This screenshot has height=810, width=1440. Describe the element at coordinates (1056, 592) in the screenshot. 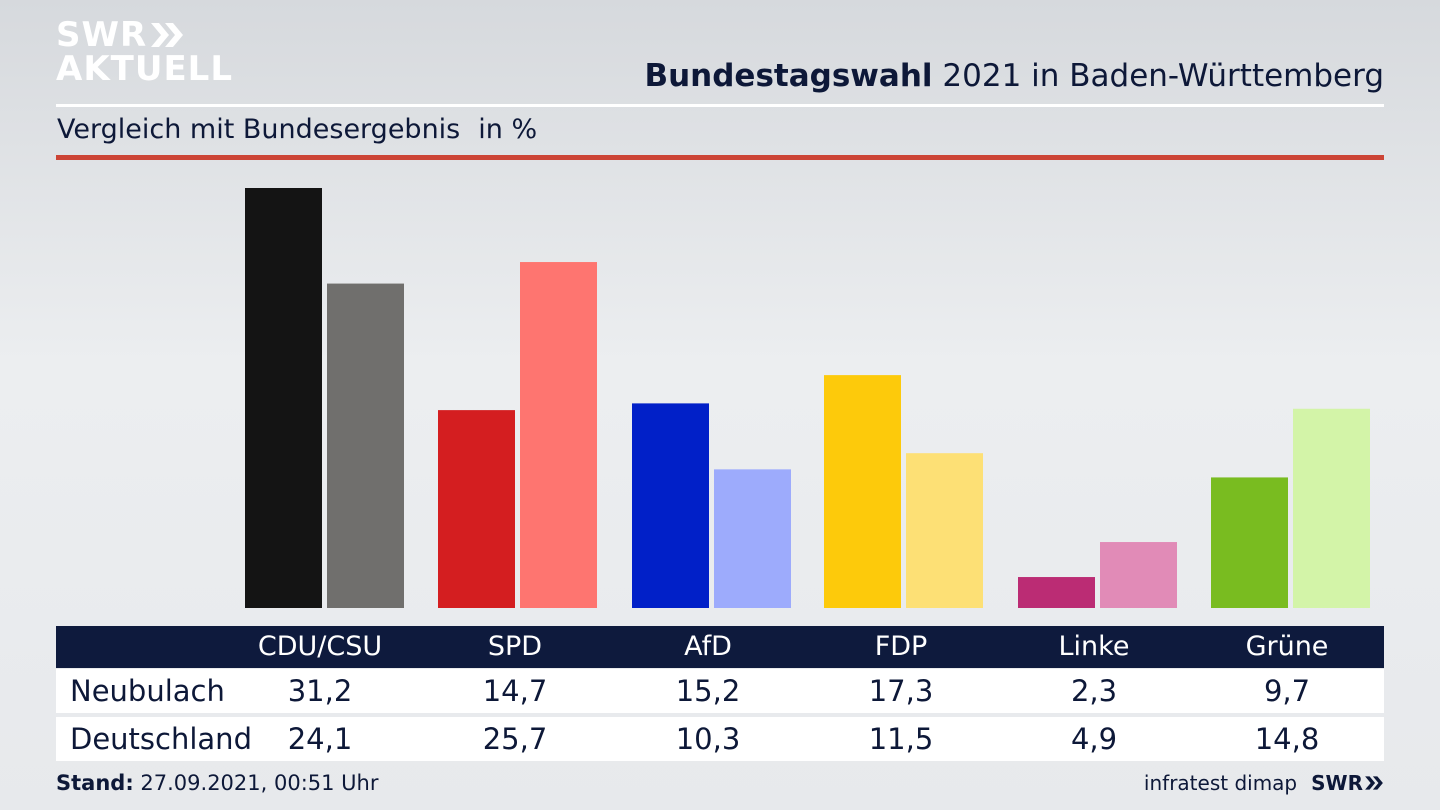

I see `bar-linke-neubulach` at that location.